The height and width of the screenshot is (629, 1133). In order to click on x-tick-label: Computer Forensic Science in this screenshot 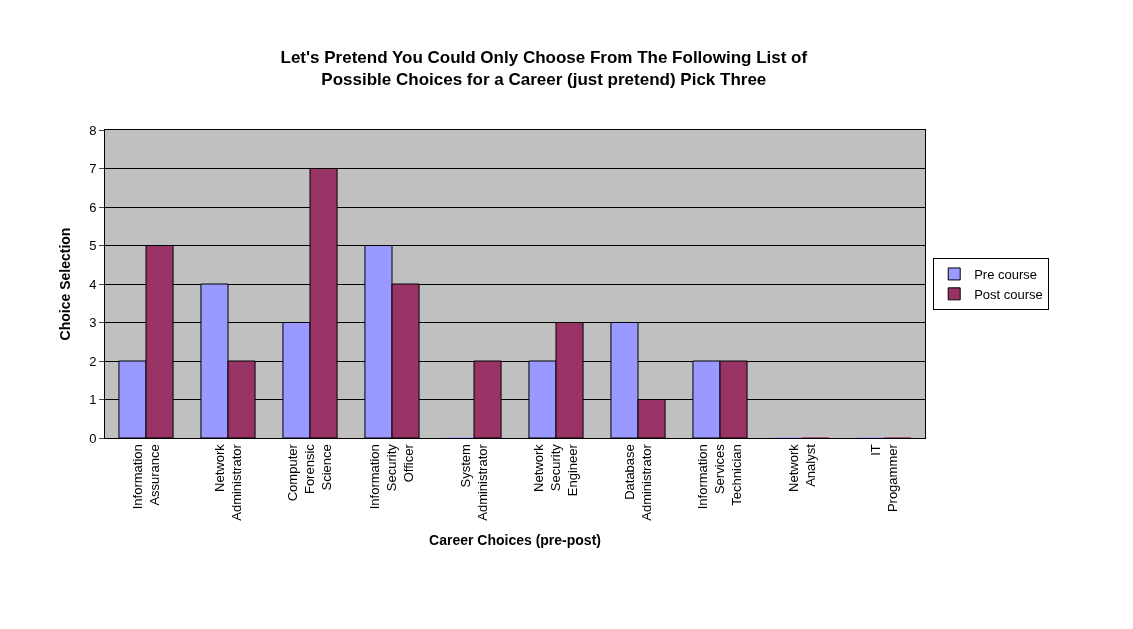, I will do `click(310, 472)`.